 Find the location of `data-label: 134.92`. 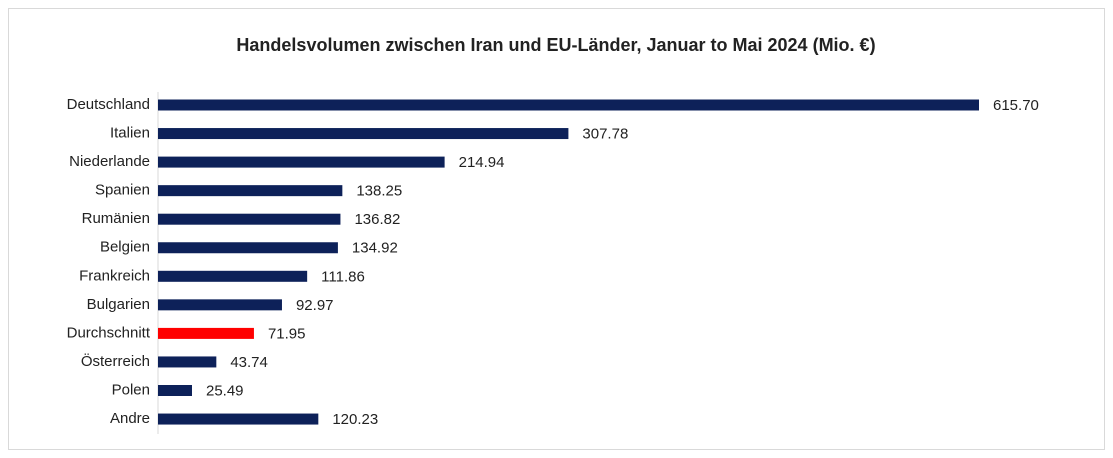

data-label: 134.92 is located at coordinates (375, 248).